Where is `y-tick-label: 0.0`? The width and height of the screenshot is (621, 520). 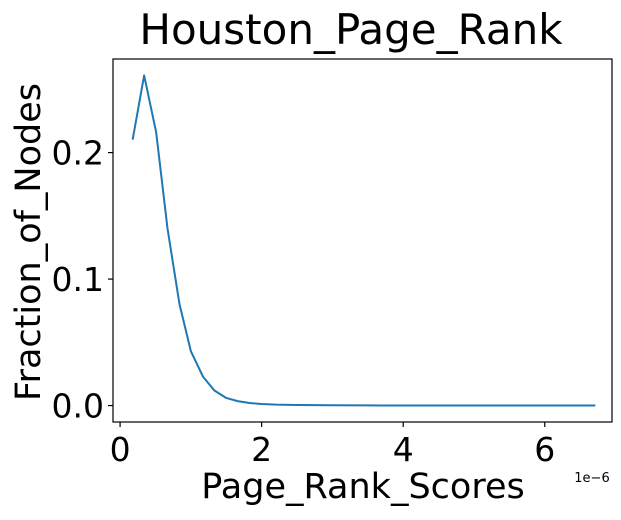 y-tick-label: 0.0 is located at coordinates (78, 406).